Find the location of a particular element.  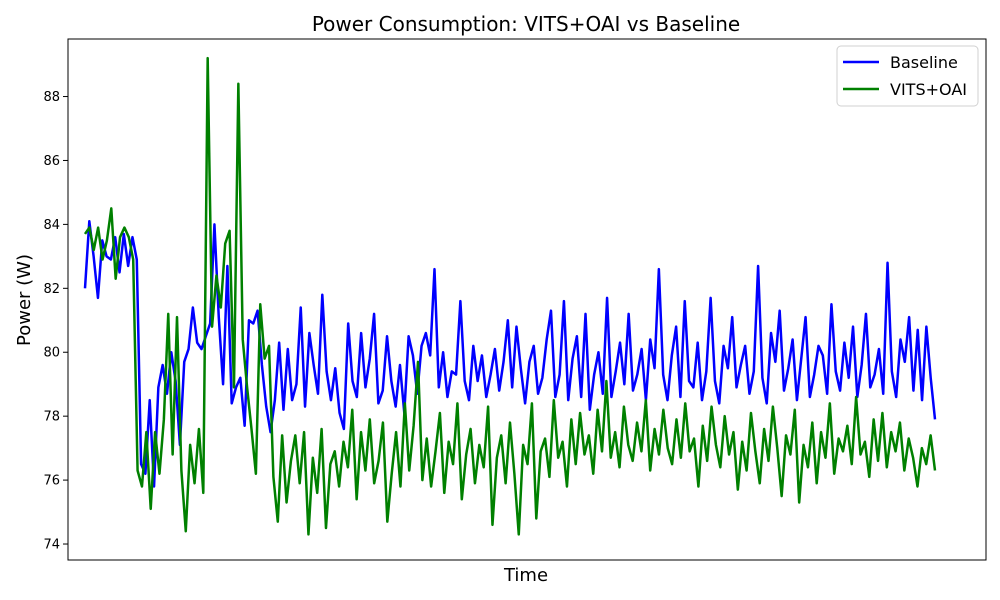

x-axis-label: Time is located at coordinates (525, 575).